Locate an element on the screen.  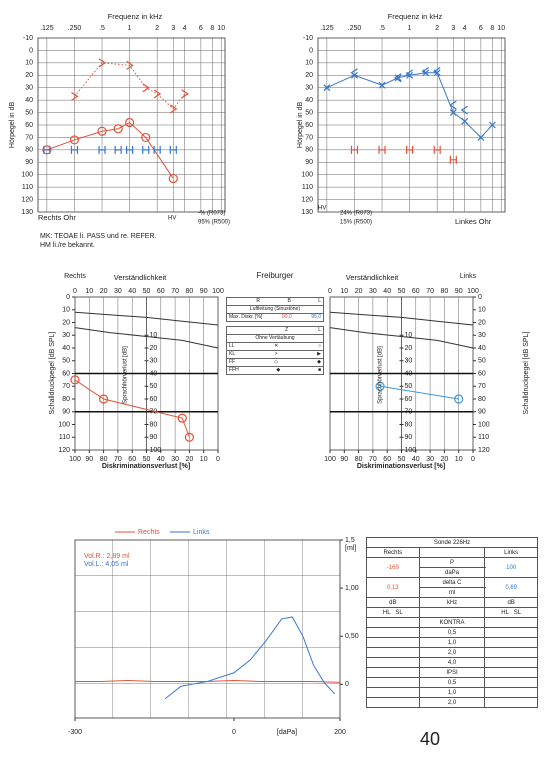
x-tick-label: 80 is located at coordinates (190, 291).